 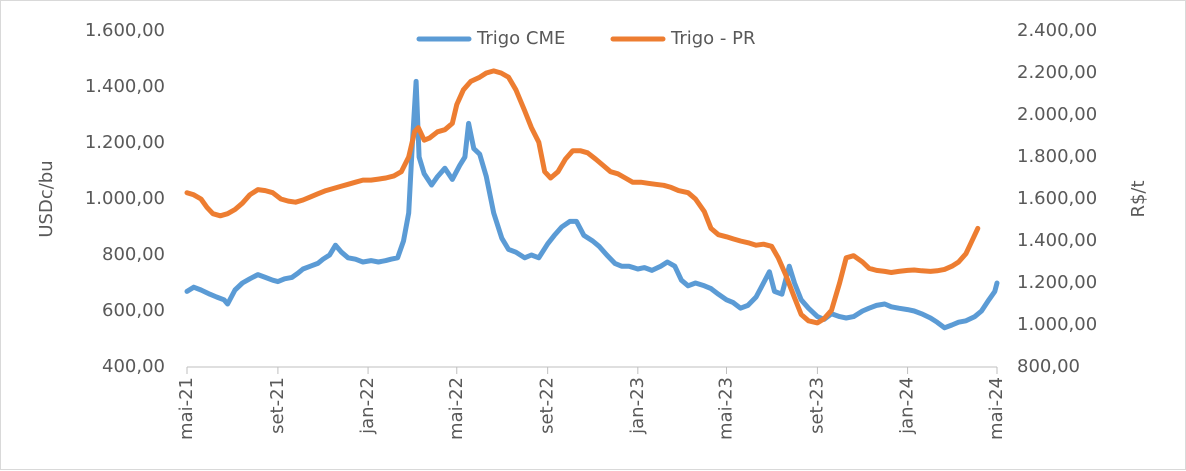 I want to click on x-tick-label: jan-22, so click(x=367, y=406).